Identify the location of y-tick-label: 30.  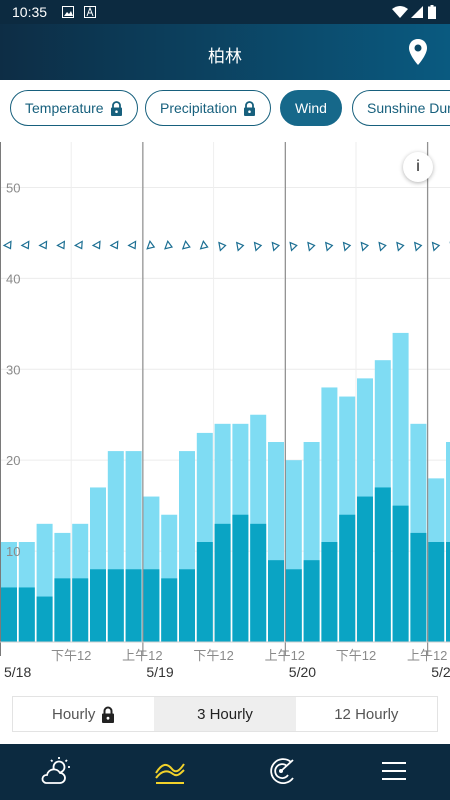
(13, 369).